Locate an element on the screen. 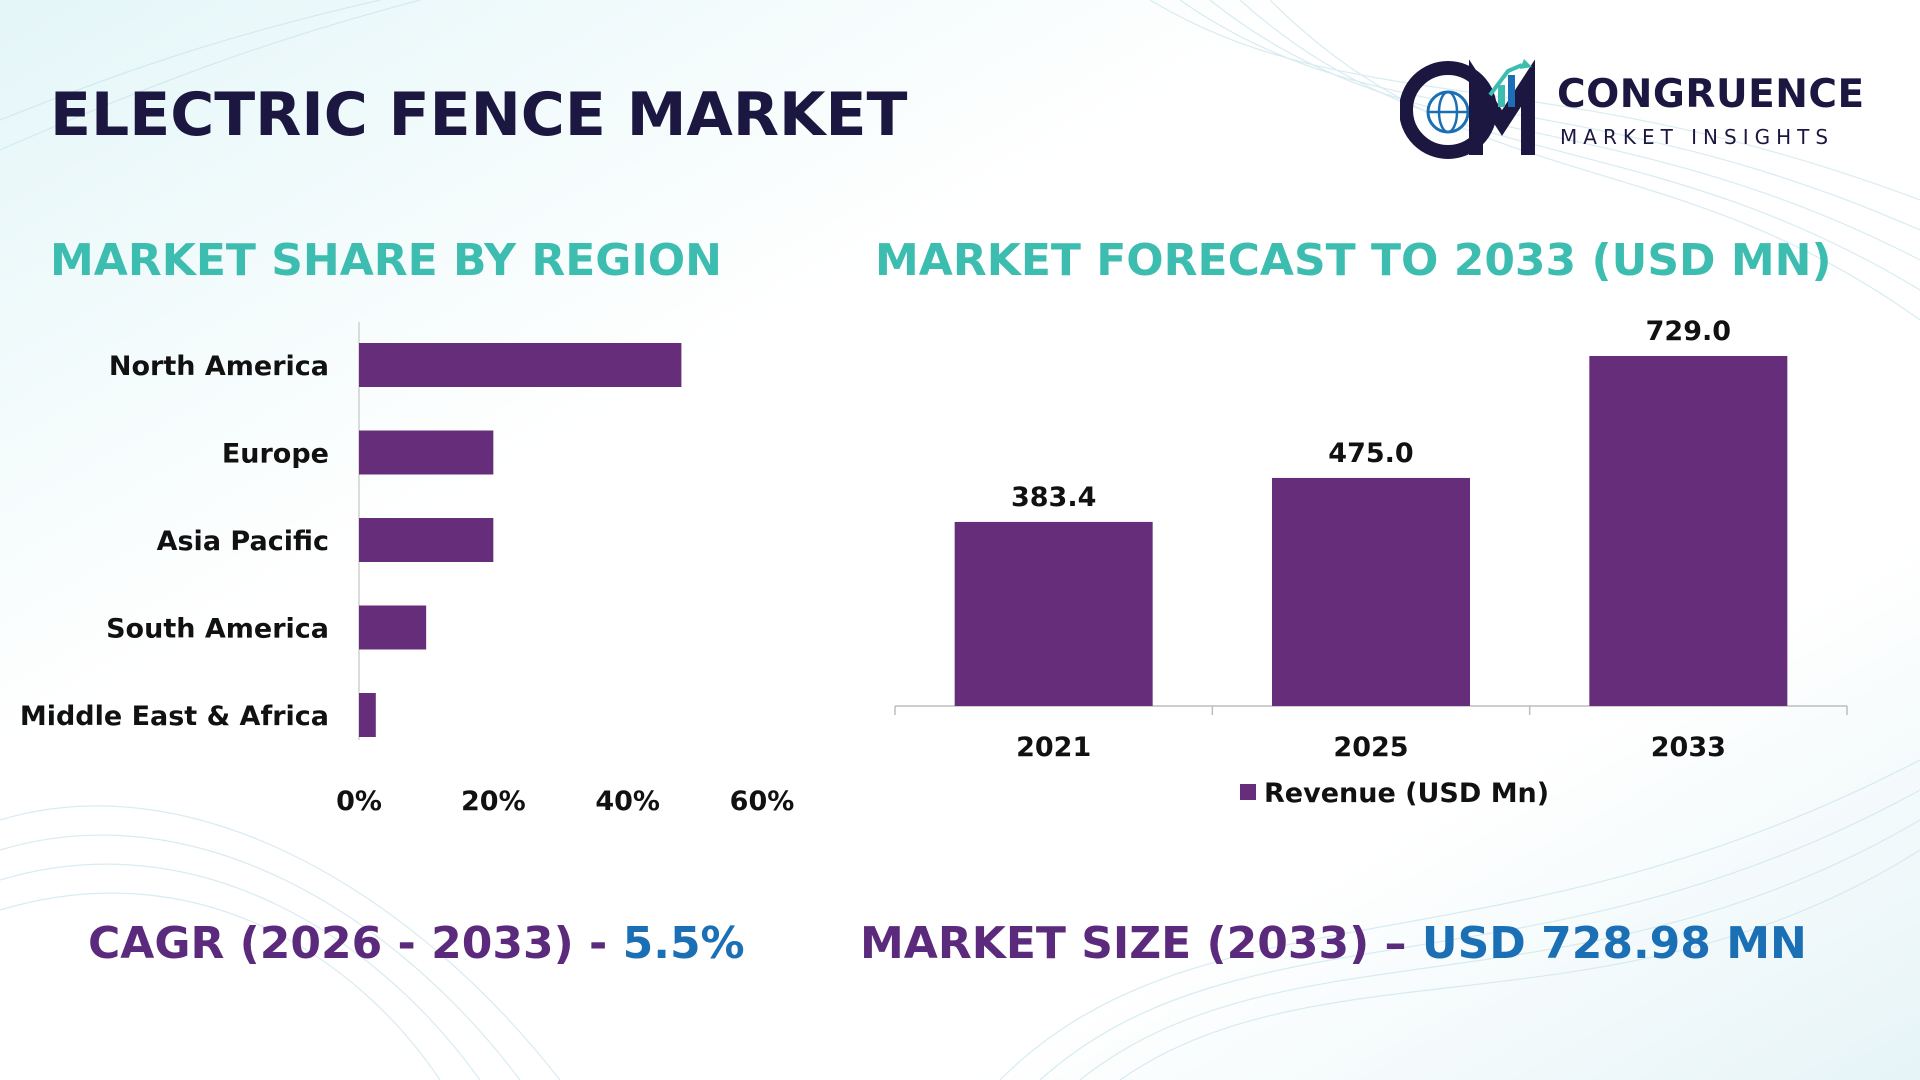 The image size is (1920, 1080). x-tick-label: 2025 is located at coordinates (1370, 747).